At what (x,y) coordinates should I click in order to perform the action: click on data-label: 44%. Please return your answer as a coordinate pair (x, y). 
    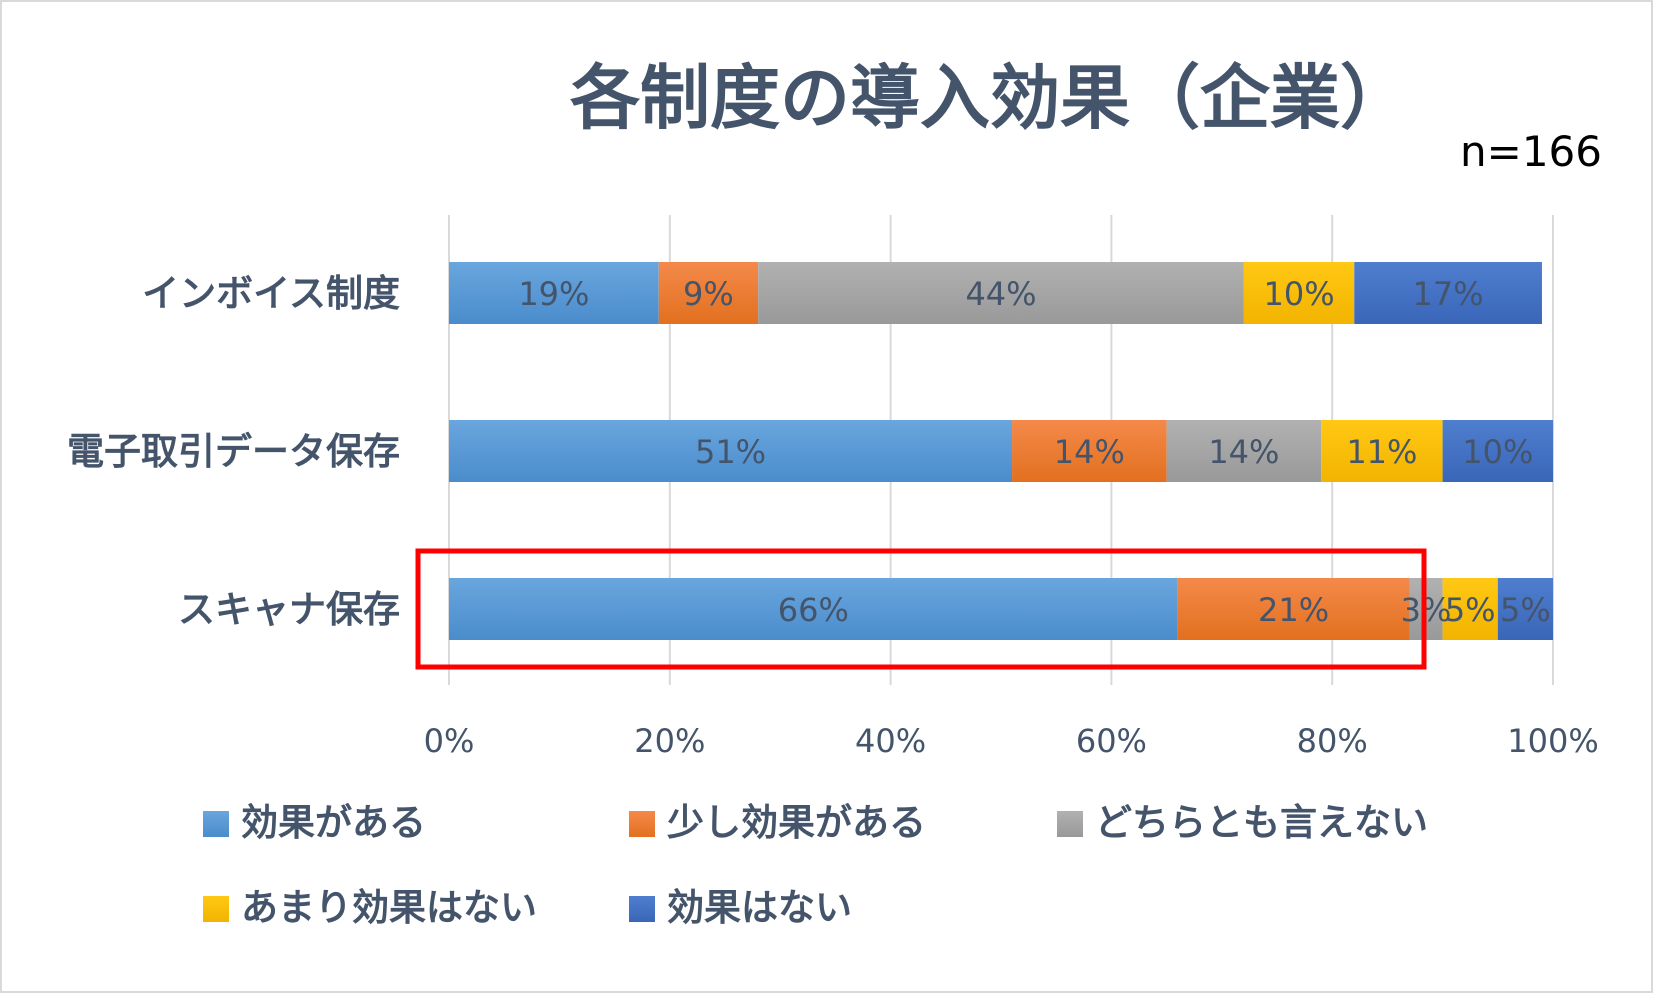
    Looking at the image, I should click on (1000, 294).